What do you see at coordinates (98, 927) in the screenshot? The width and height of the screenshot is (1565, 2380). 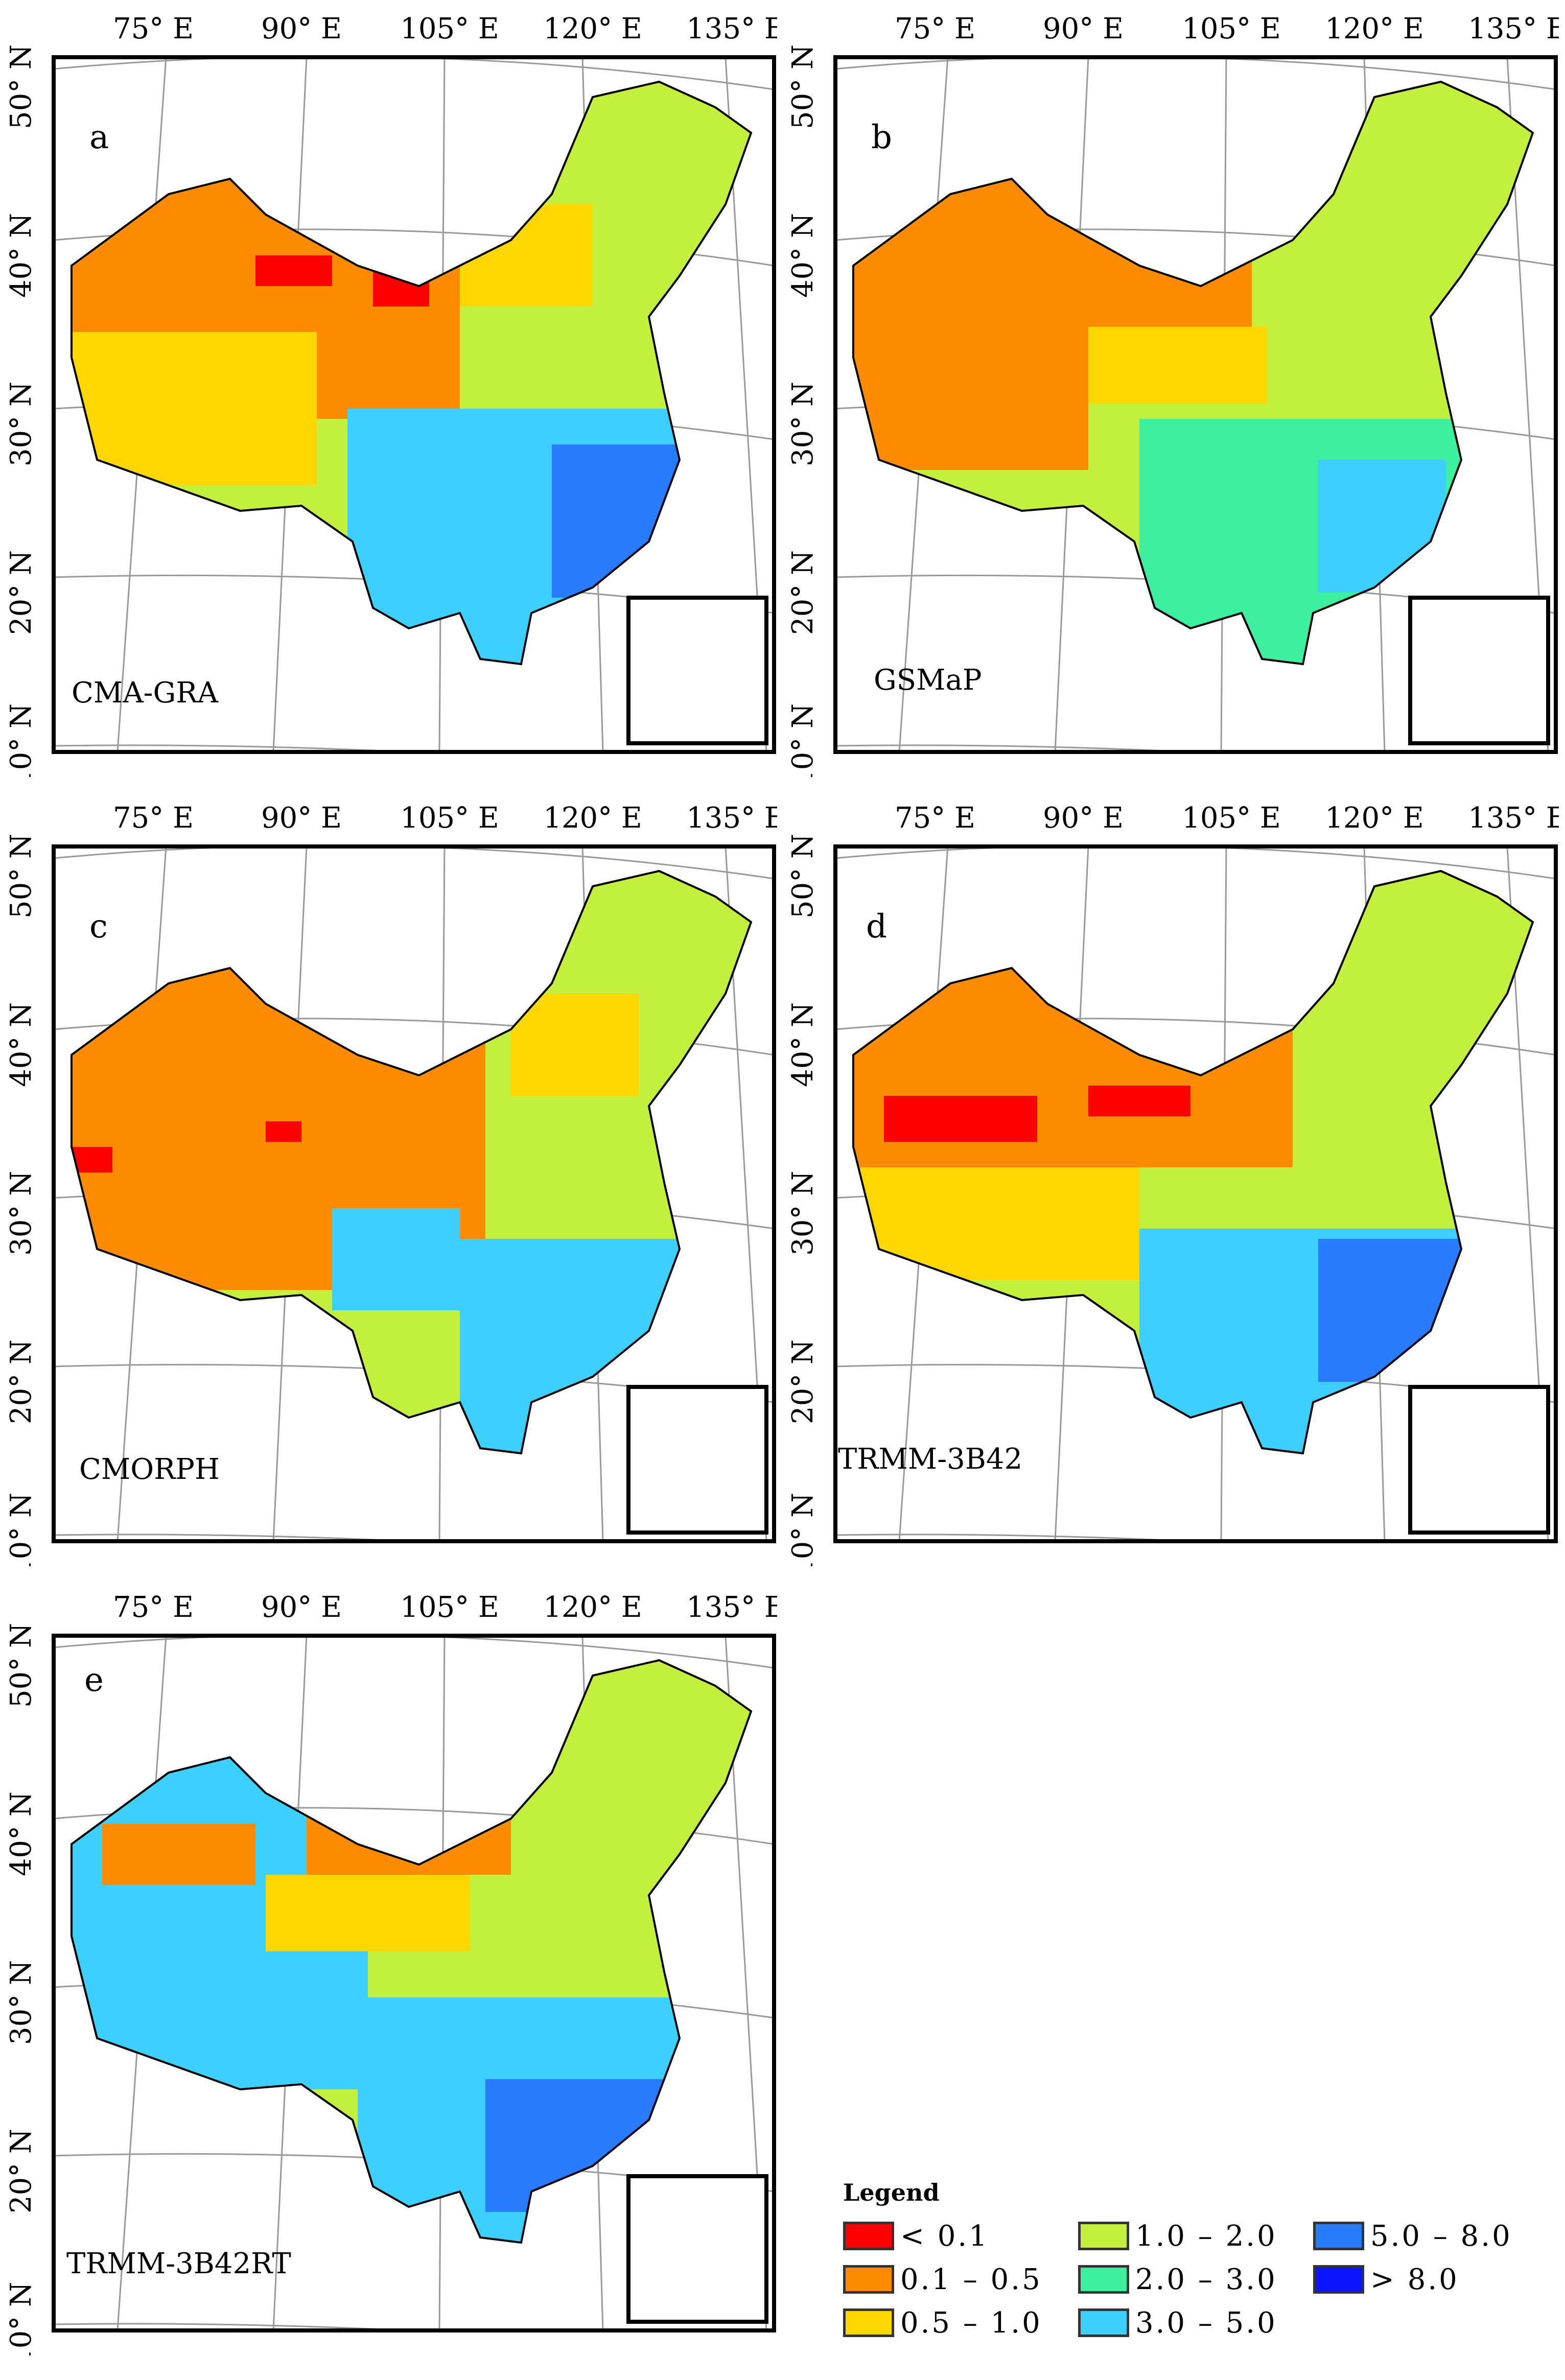 I see `panel-letter: c` at bounding box center [98, 927].